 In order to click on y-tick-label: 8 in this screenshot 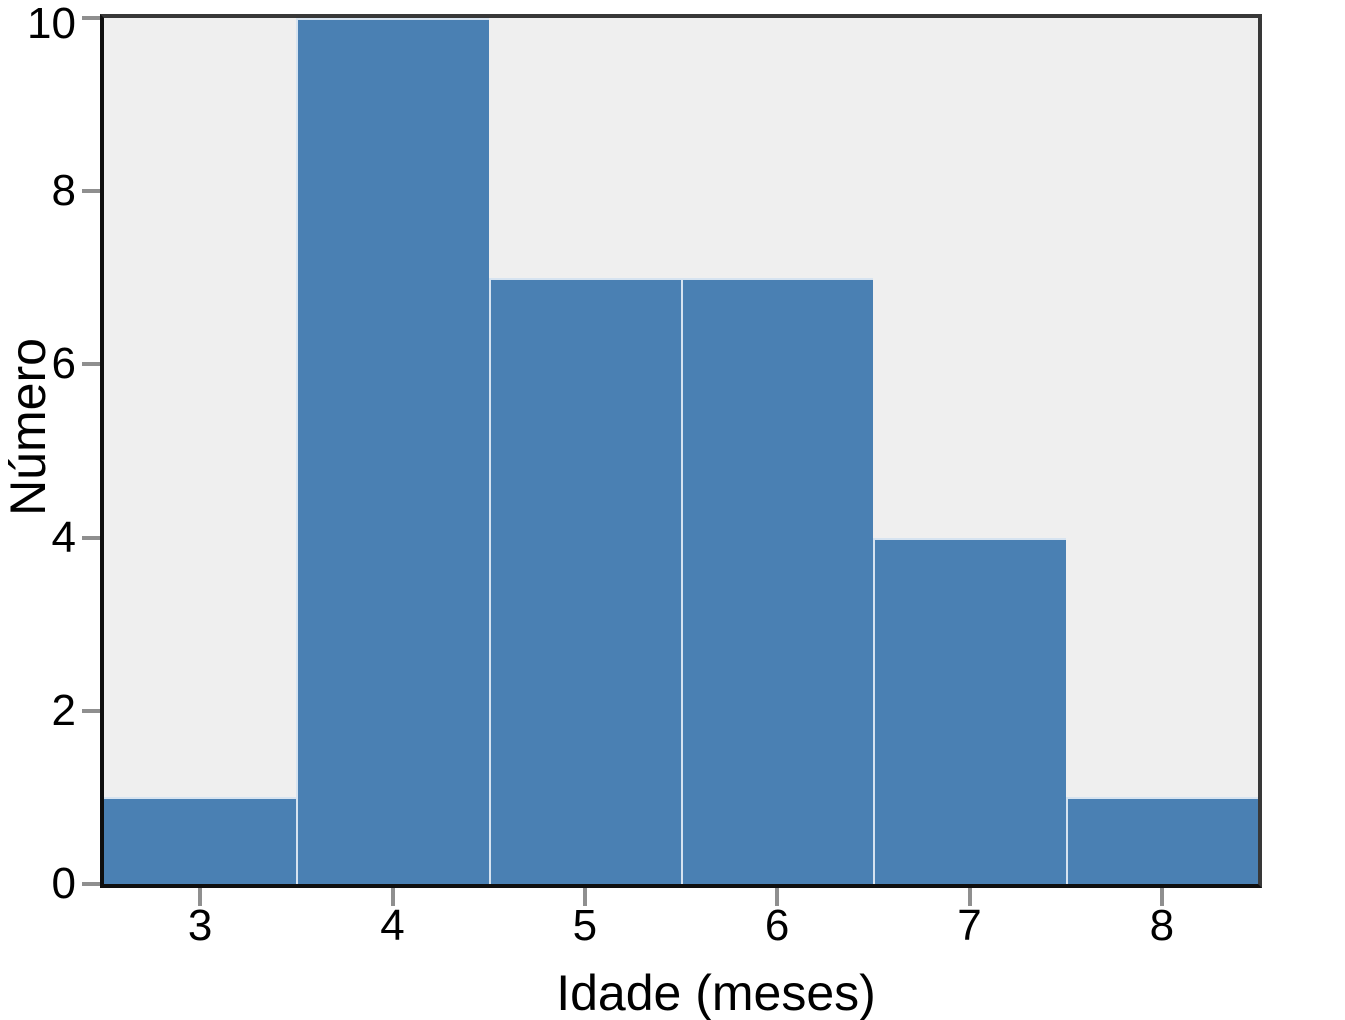, I will do `click(63, 191)`.